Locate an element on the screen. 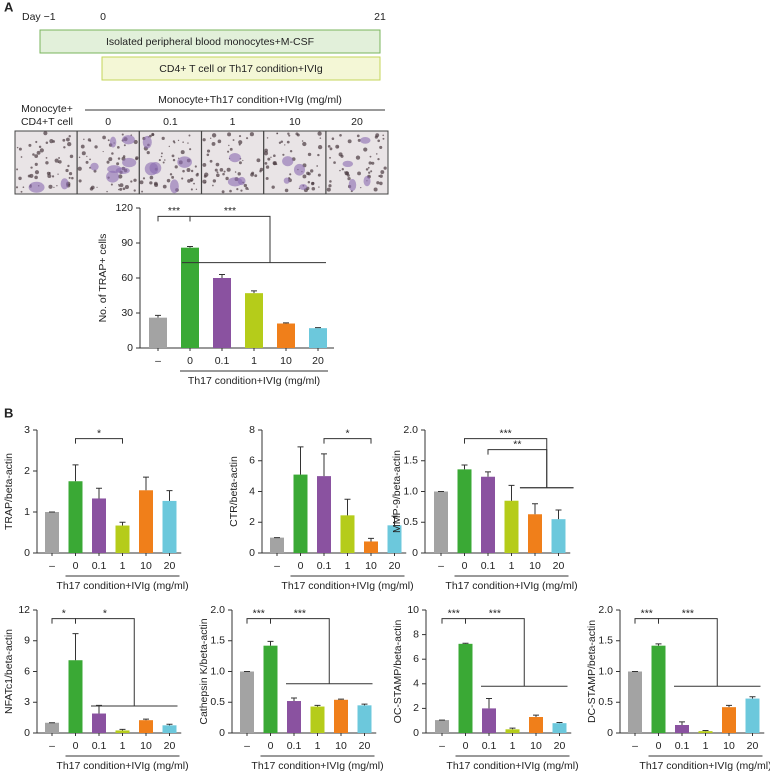 The height and width of the screenshot is (771, 770). significance-bracket is located at coordinates (126, 662).